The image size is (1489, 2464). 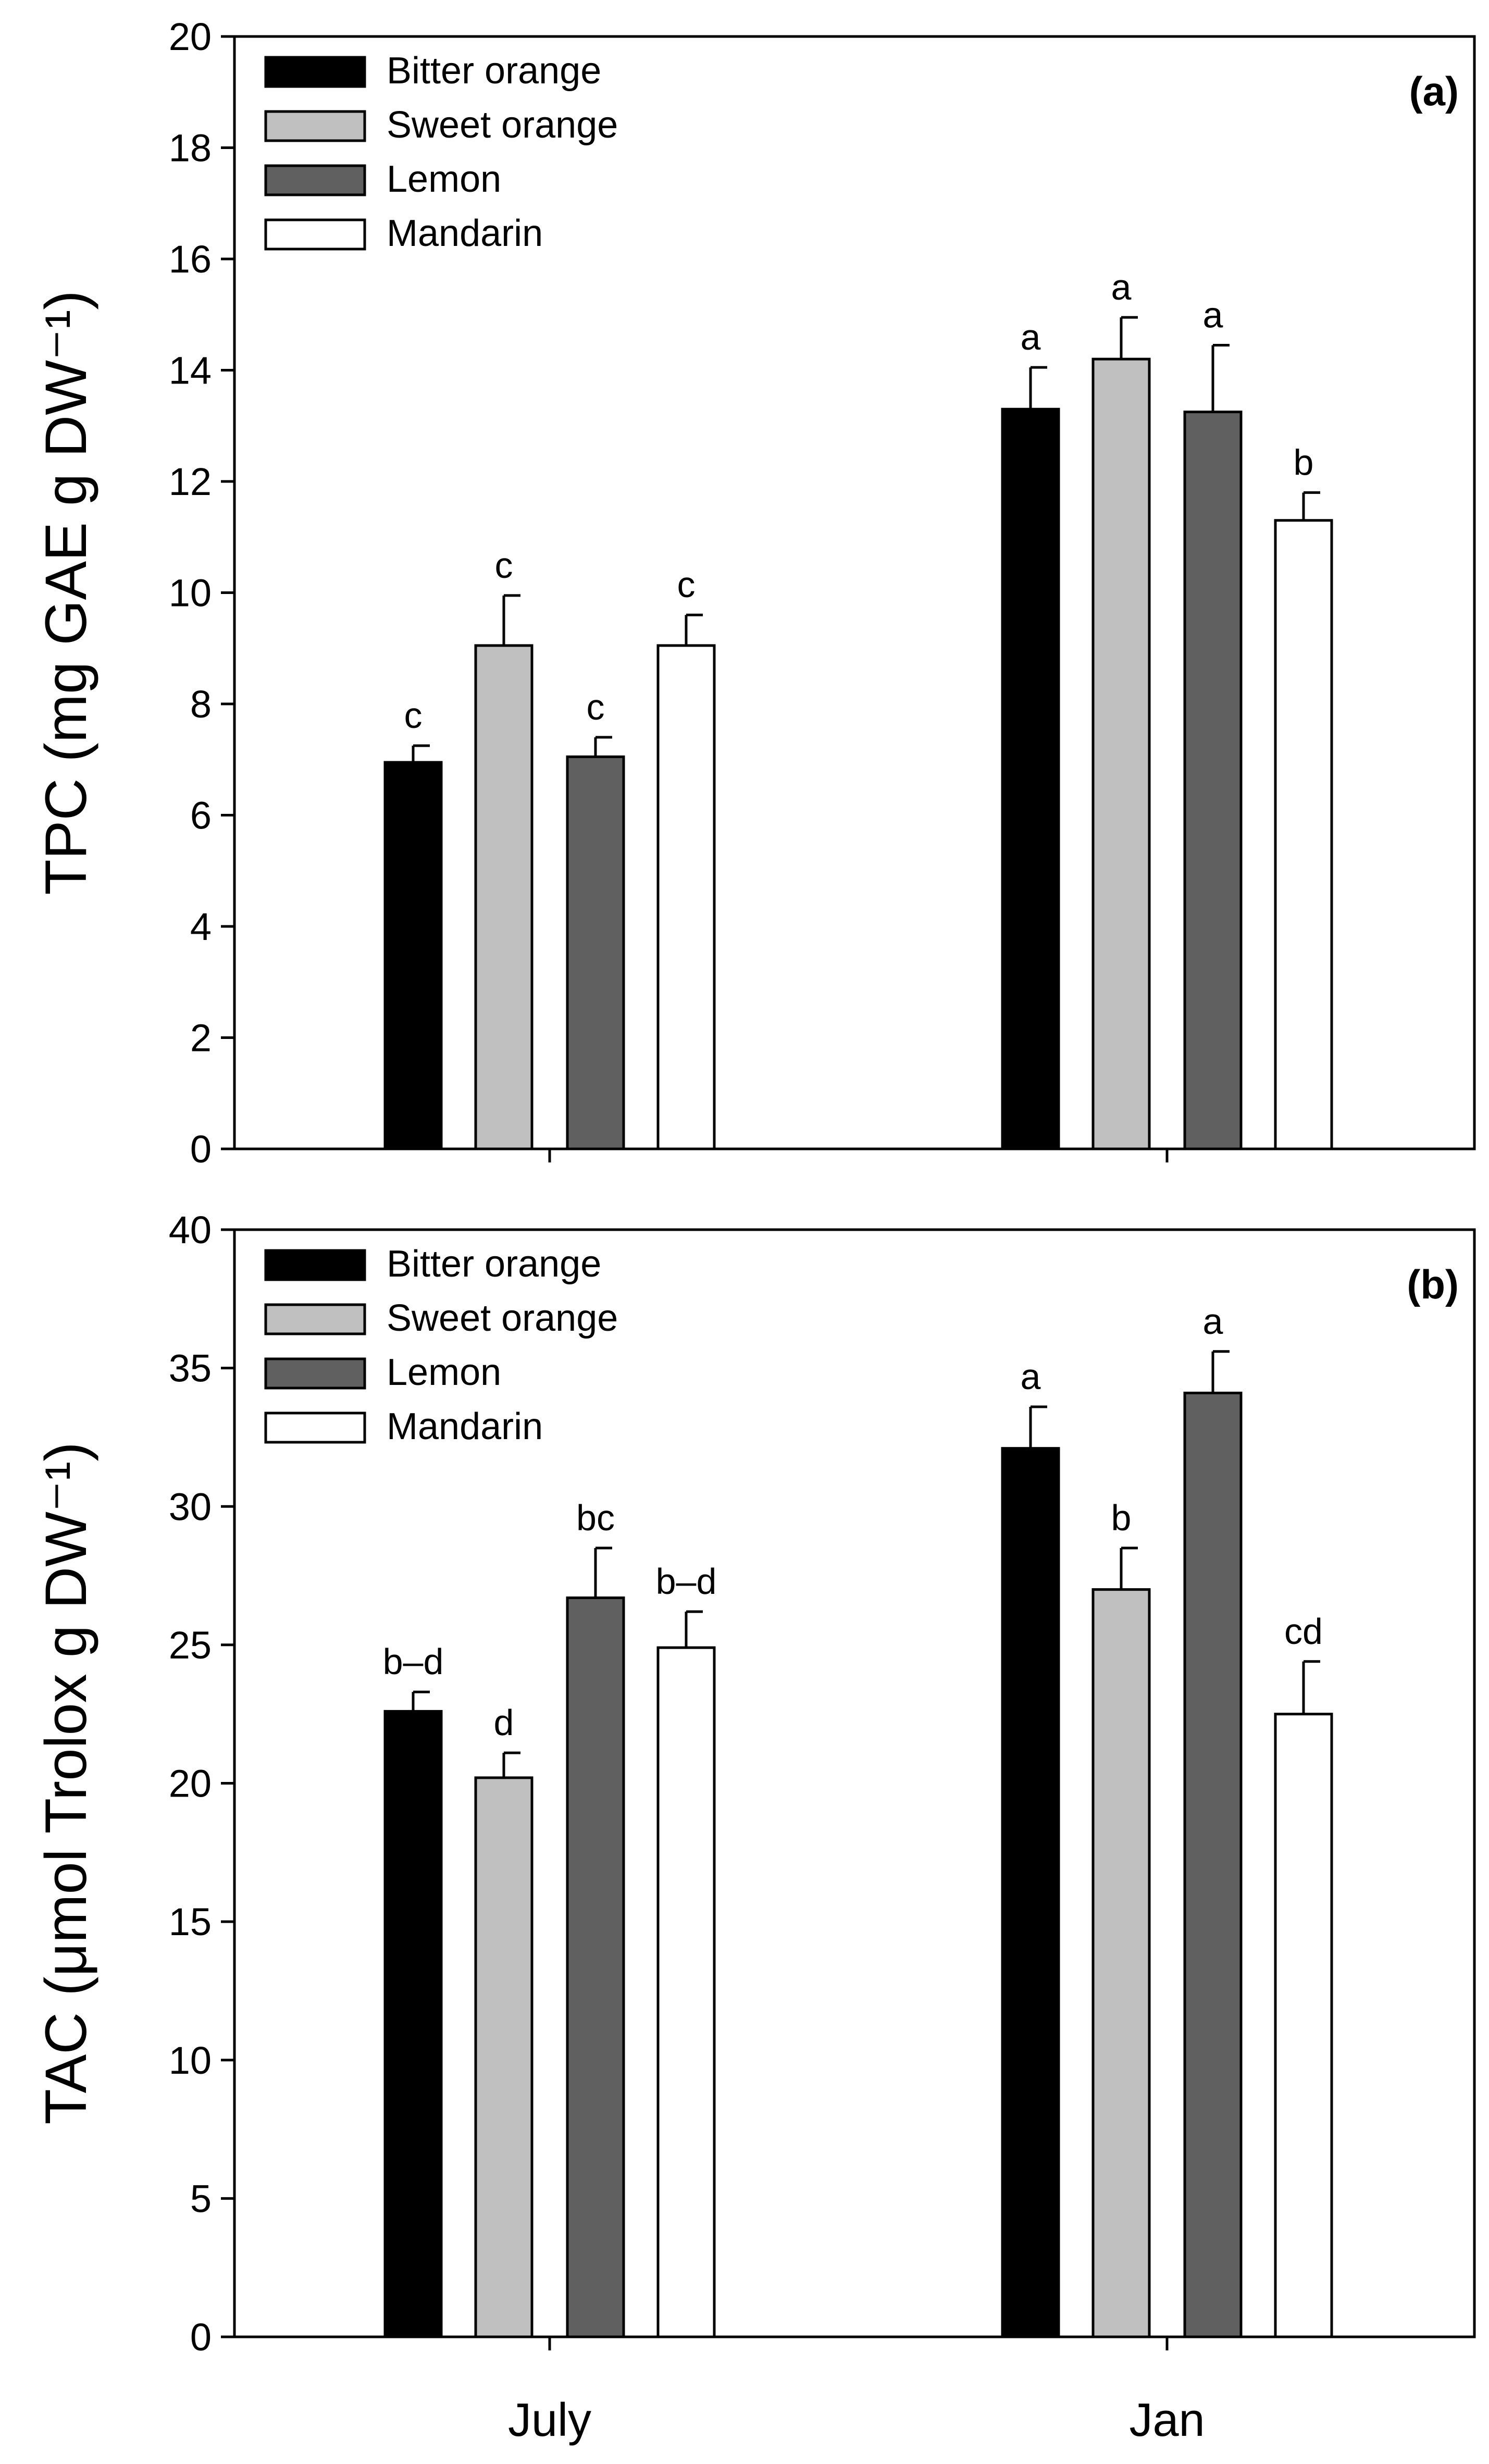 What do you see at coordinates (190, 1368) in the screenshot?
I see `y-tick-label: 35` at bounding box center [190, 1368].